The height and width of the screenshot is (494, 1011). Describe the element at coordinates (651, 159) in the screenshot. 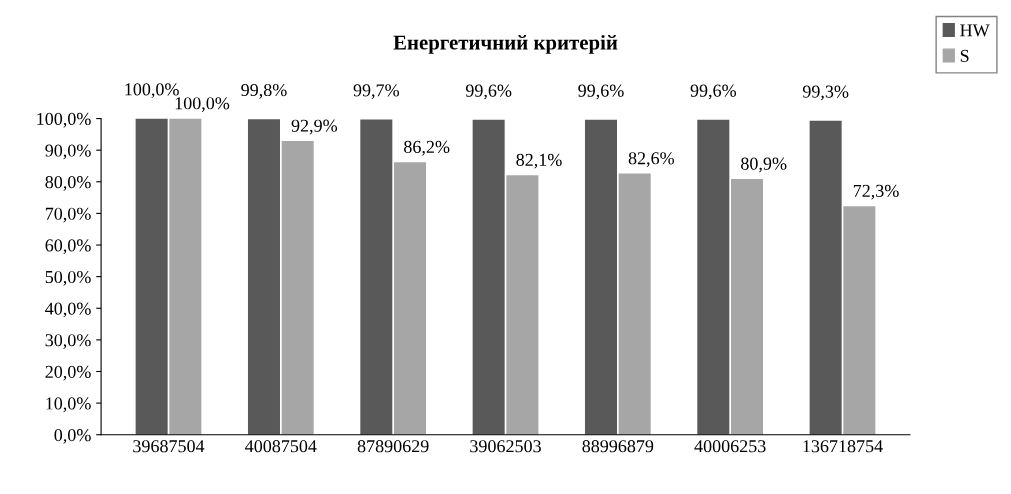

I see `data-label: 82,6%` at that location.